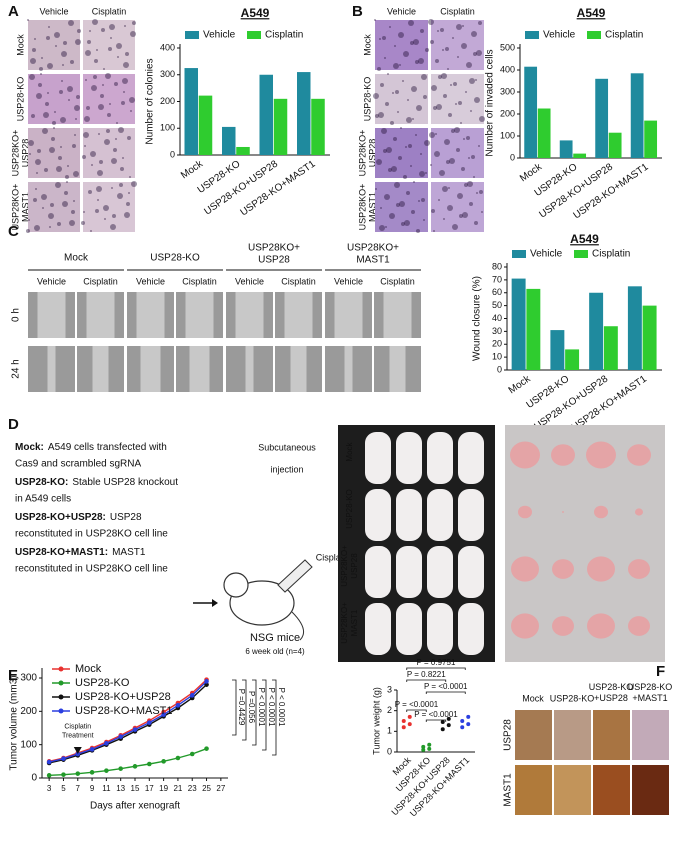 The height and width of the screenshot is (853, 676). Describe the element at coordinates (25, 207) in the screenshot. I see `row-label: MAST1` at that location.